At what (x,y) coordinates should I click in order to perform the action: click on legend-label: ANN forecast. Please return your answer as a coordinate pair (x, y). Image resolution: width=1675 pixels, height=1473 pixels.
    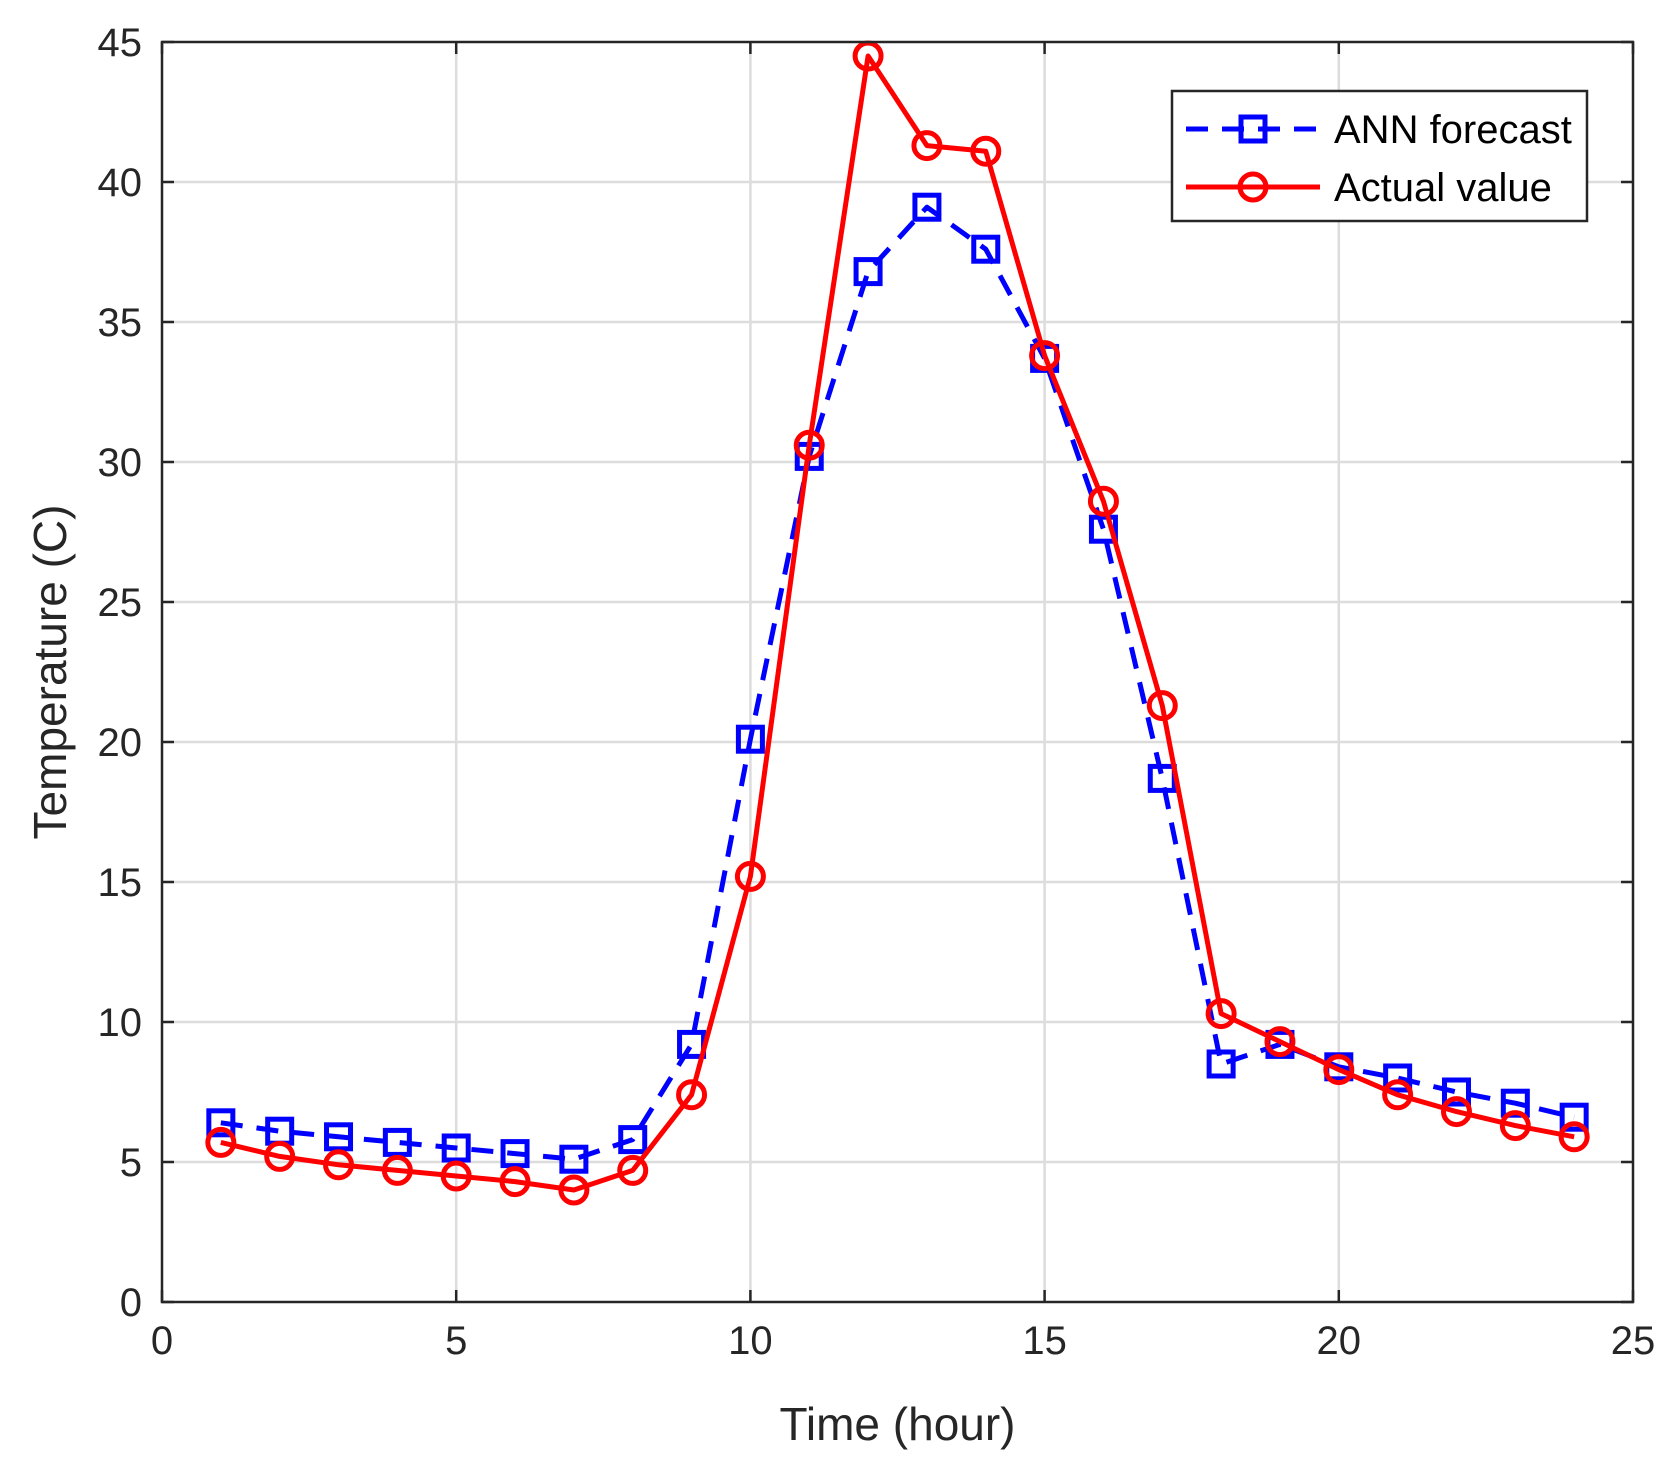
    Looking at the image, I should click on (1453, 130).